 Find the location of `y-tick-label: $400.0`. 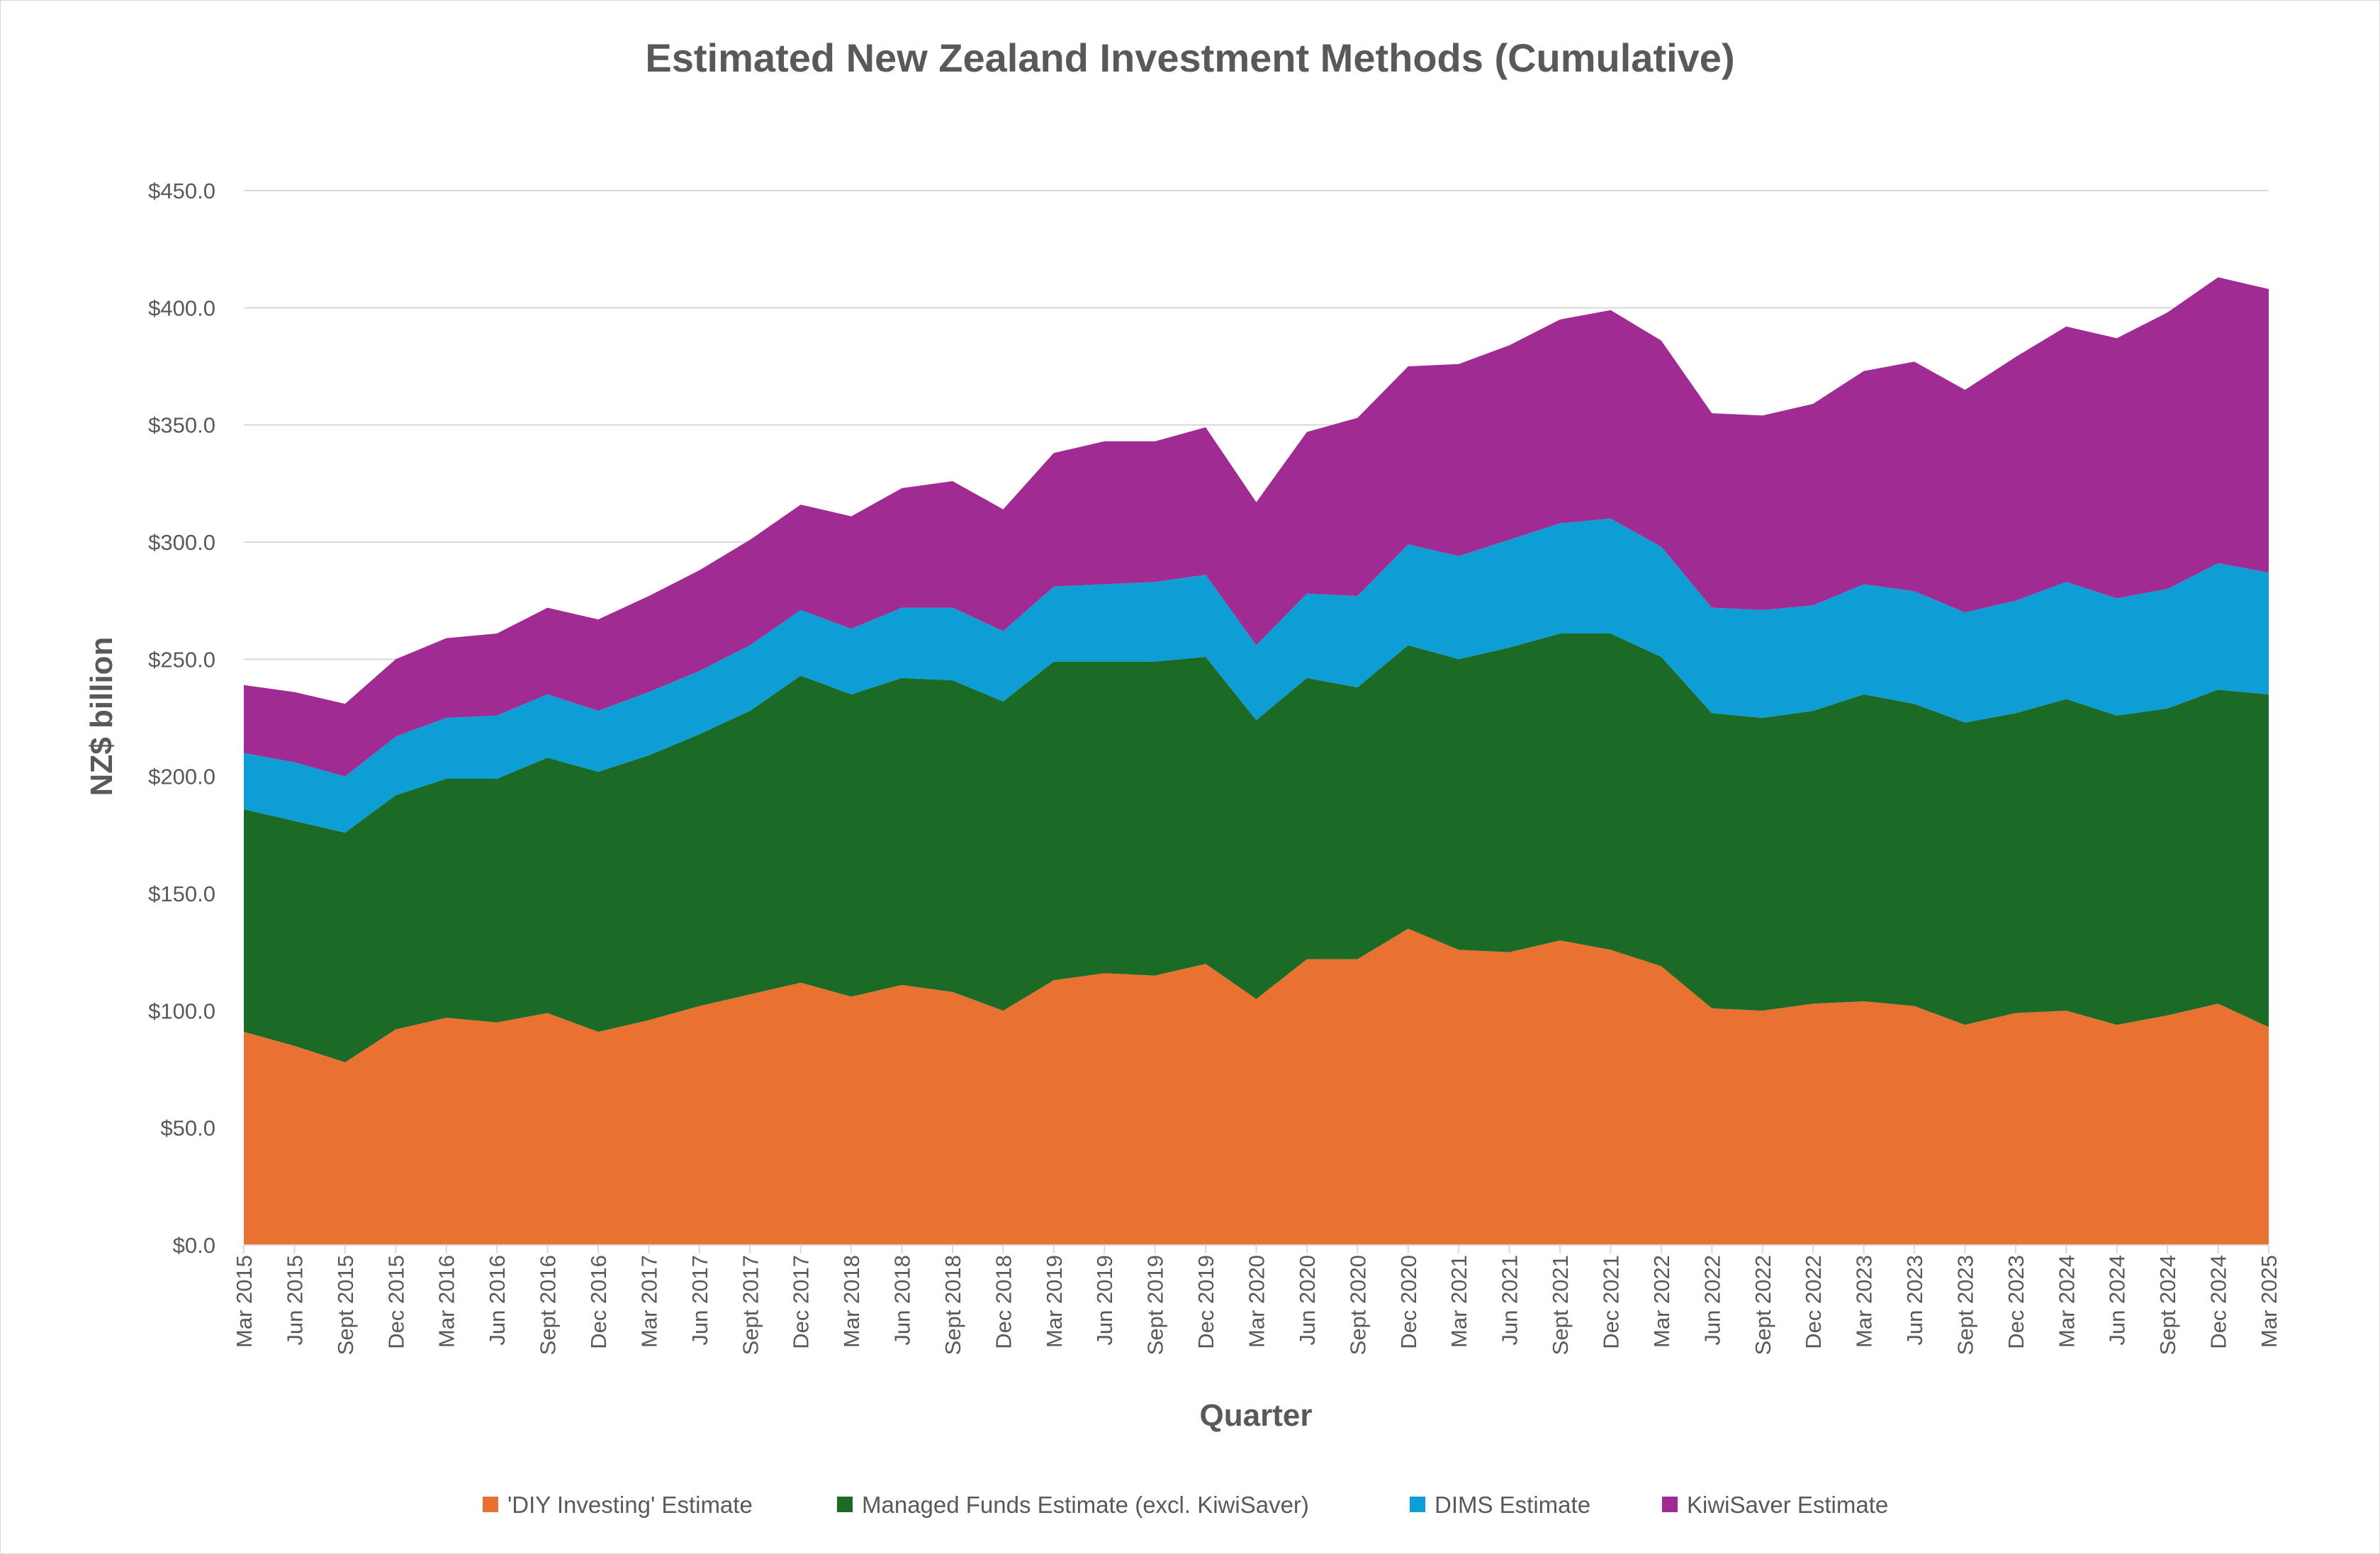

y-tick-label: $400.0 is located at coordinates (181, 307).